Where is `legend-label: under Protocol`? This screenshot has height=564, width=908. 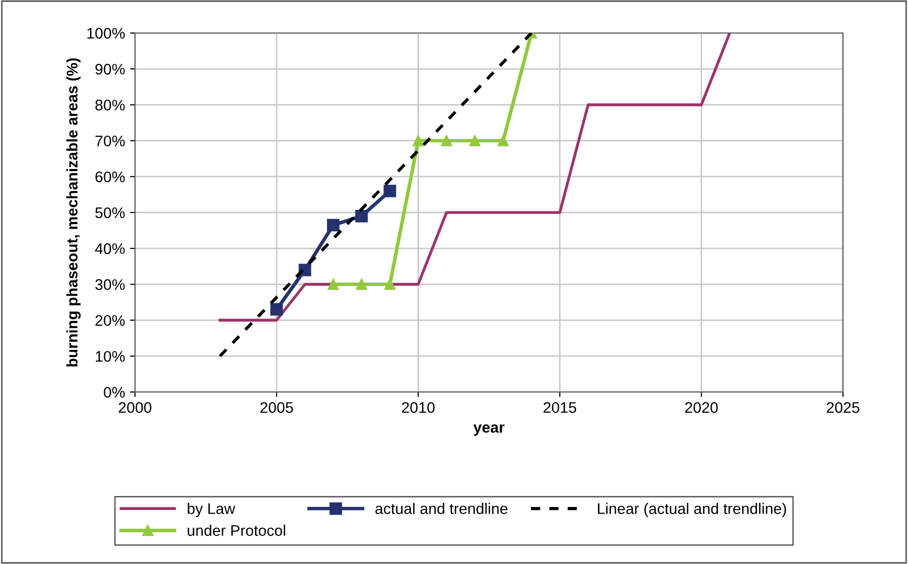
legend-label: under Protocol is located at coordinates (237, 530).